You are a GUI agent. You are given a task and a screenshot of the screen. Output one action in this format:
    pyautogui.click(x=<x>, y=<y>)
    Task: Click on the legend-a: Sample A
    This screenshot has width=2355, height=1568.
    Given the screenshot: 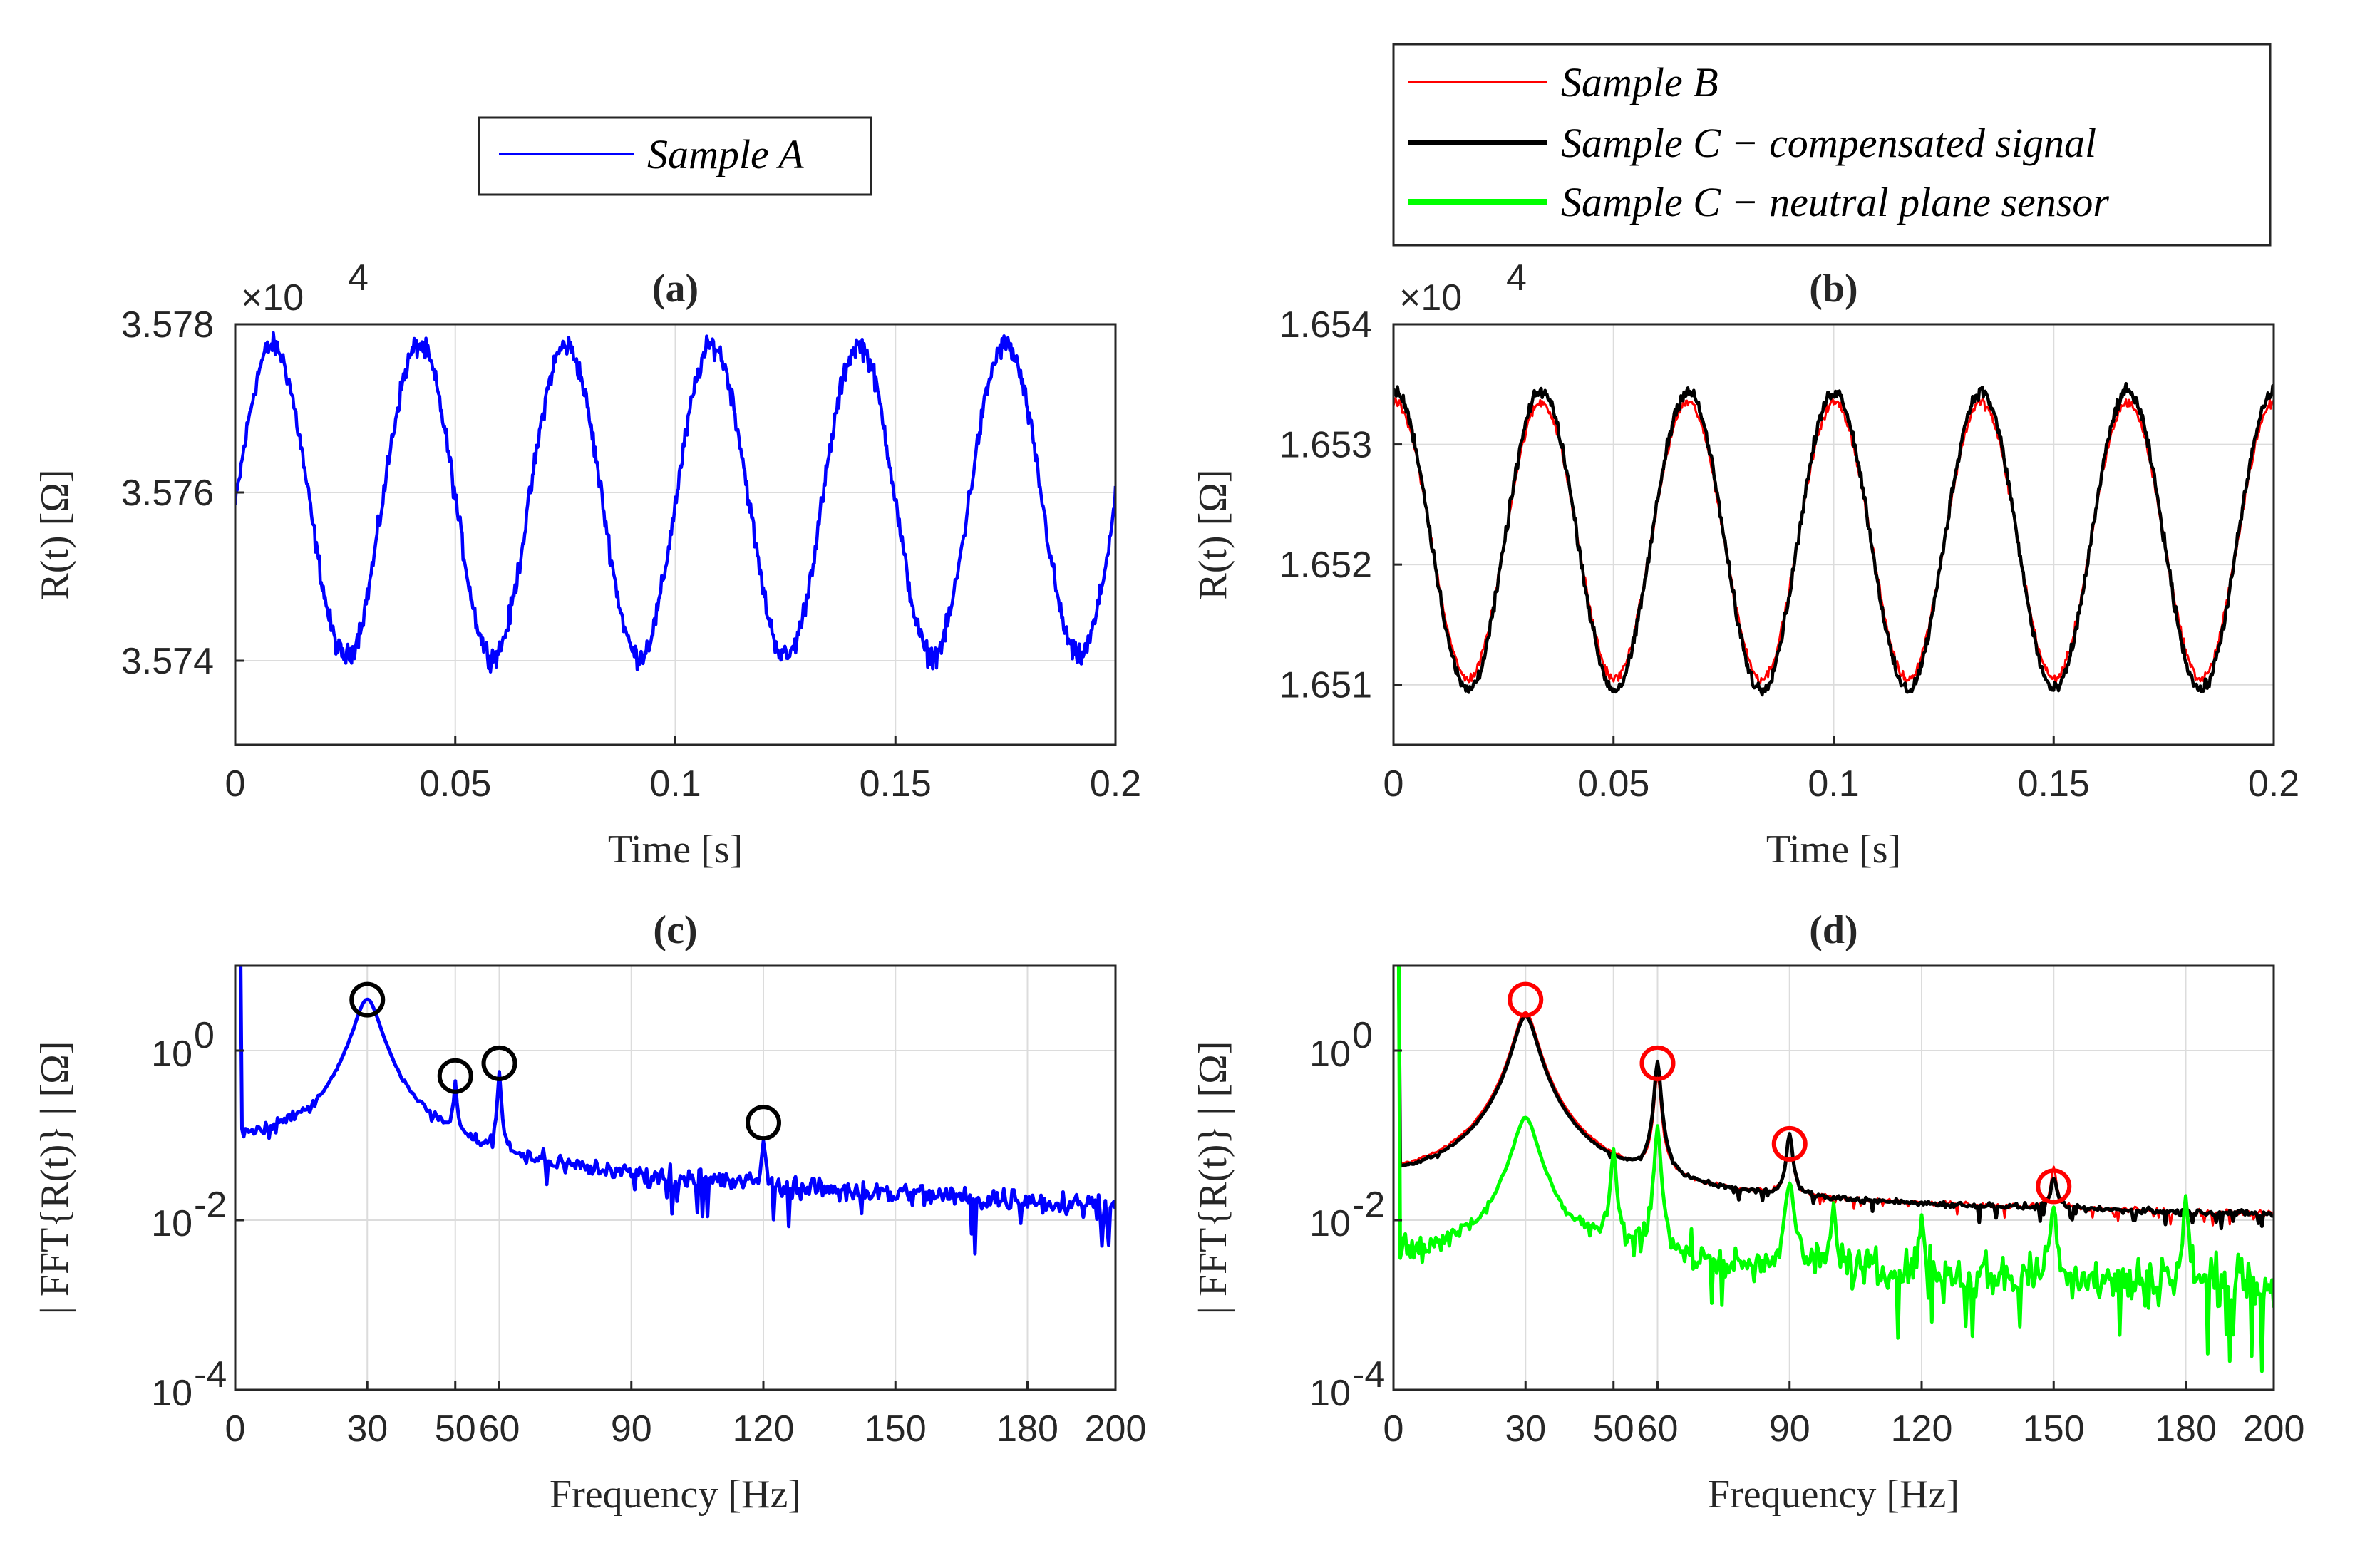 What is the action you would take?
    pyautogui.click(x=675, y=156)
    